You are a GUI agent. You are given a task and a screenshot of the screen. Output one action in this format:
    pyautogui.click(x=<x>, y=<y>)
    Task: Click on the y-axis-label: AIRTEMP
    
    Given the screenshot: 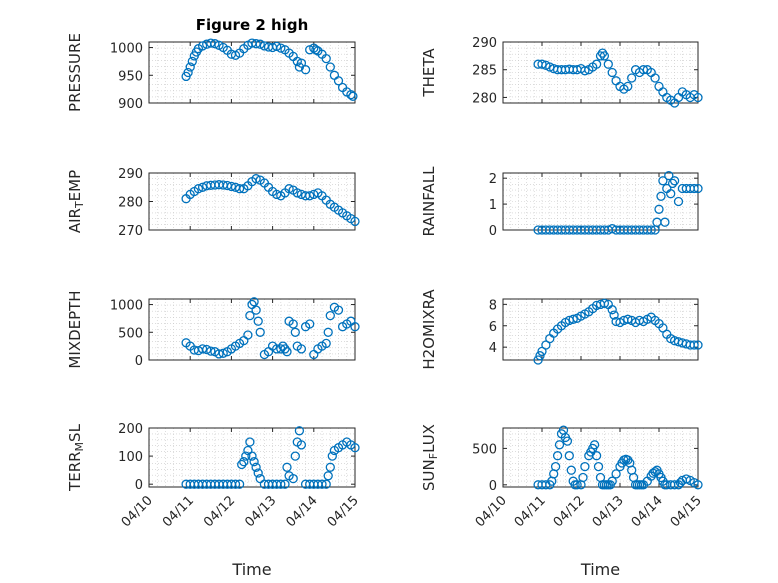 What is the action you would take?
    pyautogui.click(x=76, y=201)
    